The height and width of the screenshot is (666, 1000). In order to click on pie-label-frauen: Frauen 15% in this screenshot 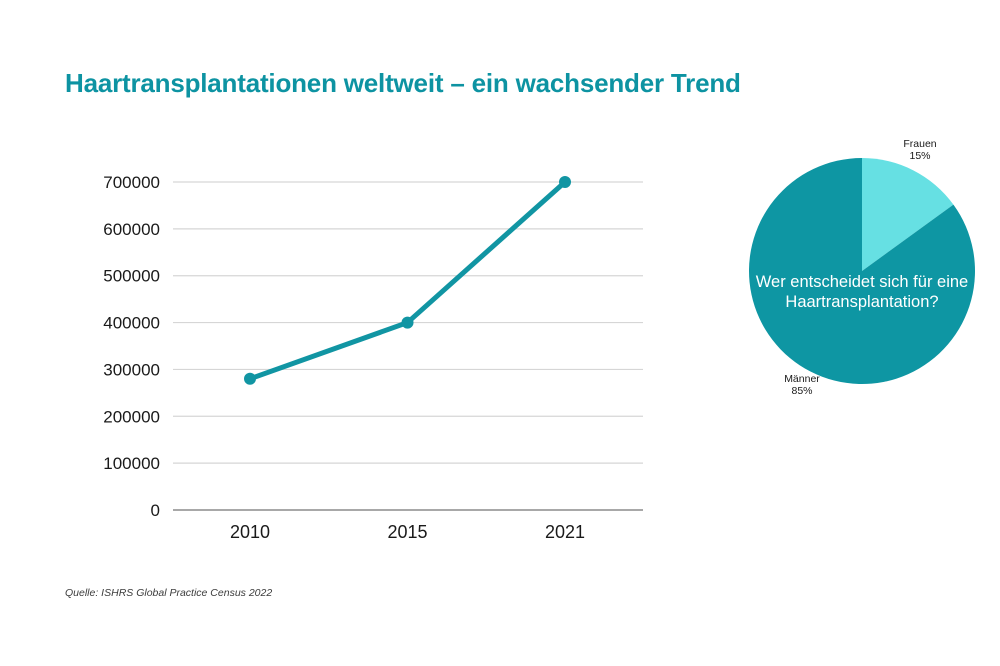, I will do `click(920, 150)`.